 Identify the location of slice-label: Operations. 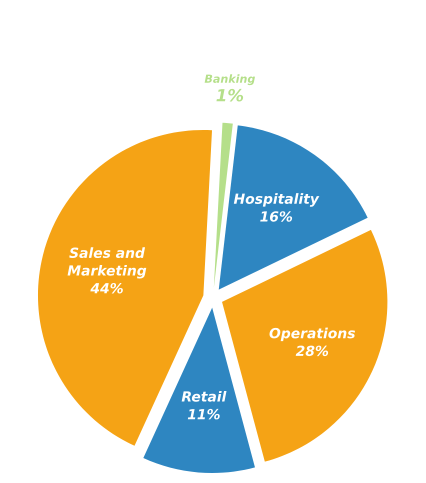
(312, 335).